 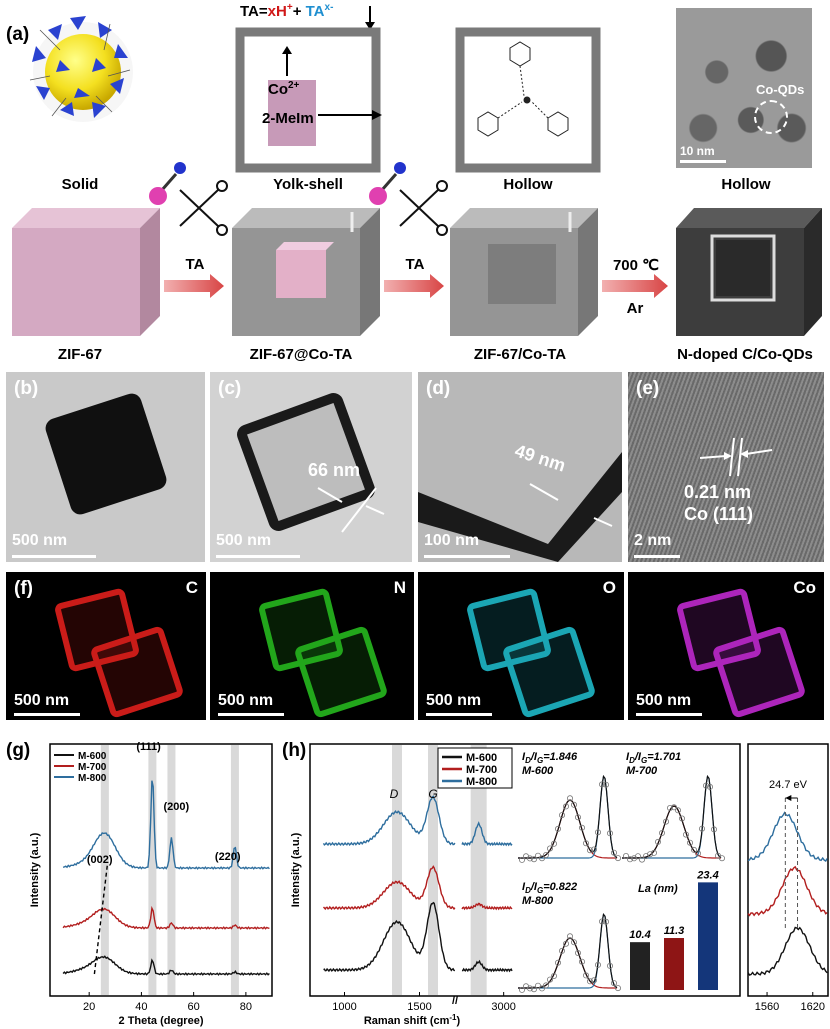 What do you see at coordinates (455, 1001) in the screenshot?
I see `axis-break: //` at bounding box center [455, 1001].